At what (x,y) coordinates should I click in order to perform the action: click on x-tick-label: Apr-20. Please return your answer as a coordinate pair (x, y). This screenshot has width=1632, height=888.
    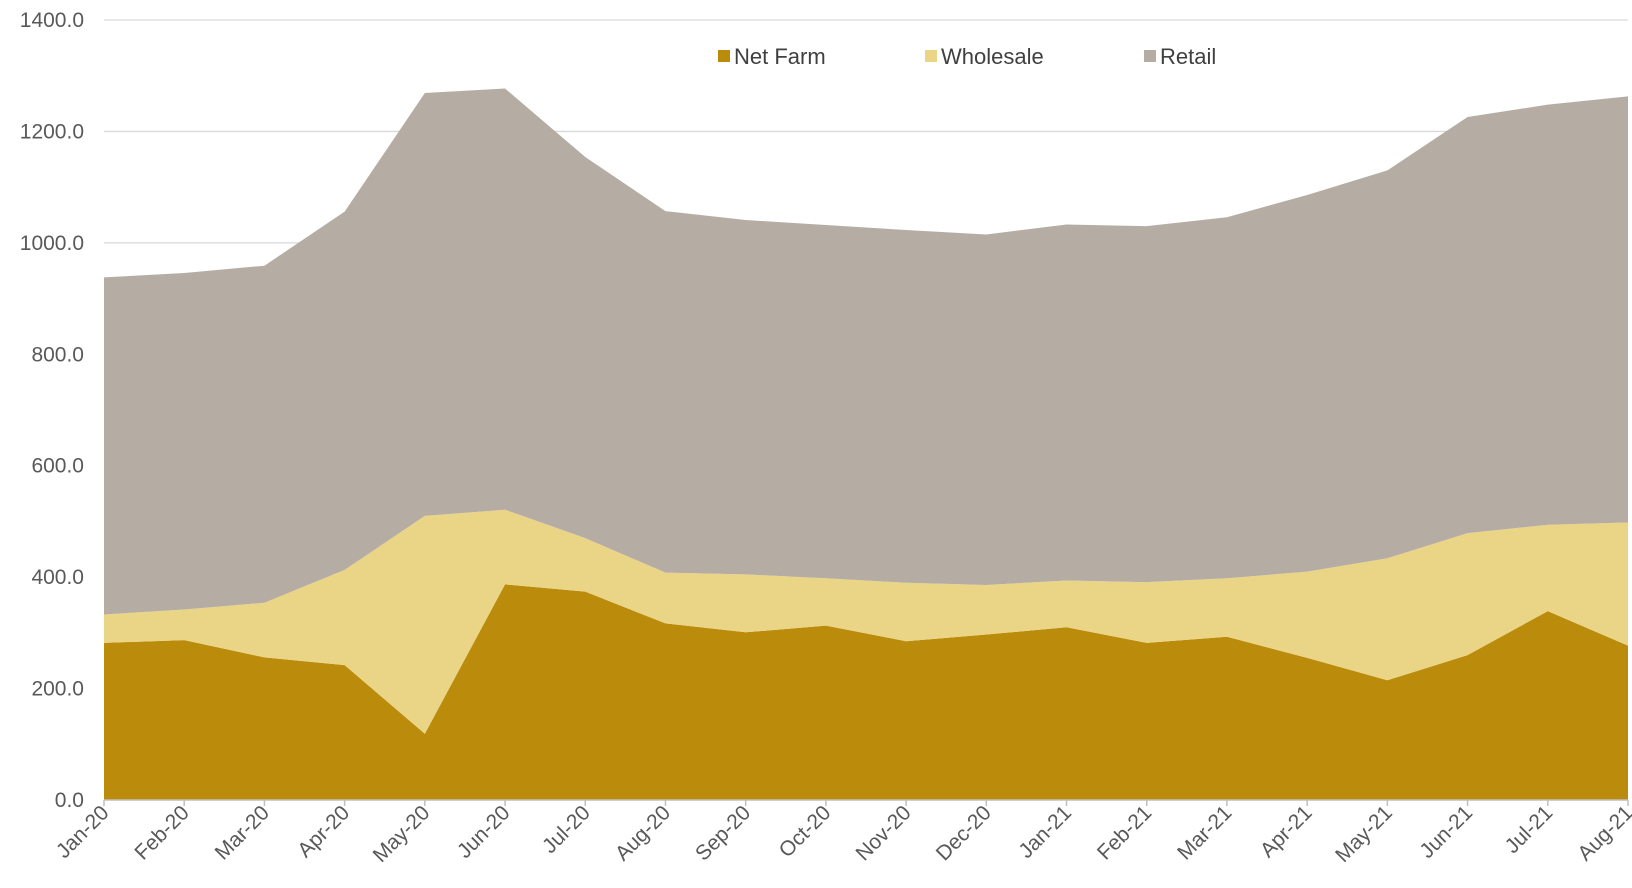
    Looking at the image, I should click on (323, 831).